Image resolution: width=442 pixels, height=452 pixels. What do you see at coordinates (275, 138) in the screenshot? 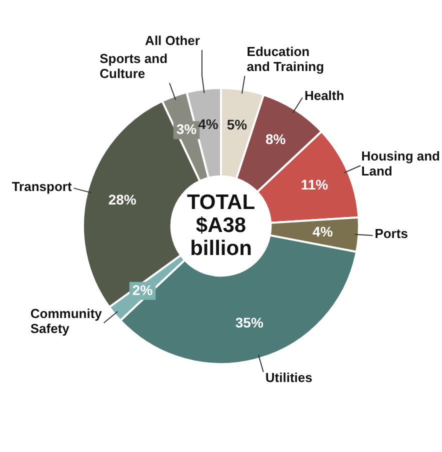
I see `data-label: 8%` at bounding box center [275, 138].